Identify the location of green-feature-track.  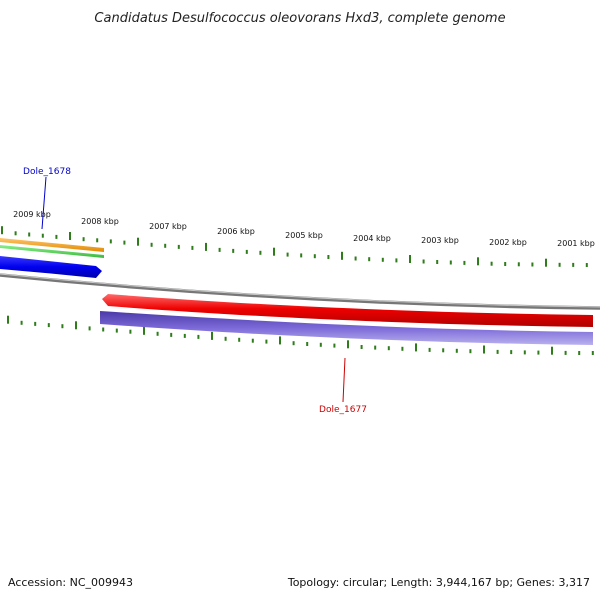
(52, 251).